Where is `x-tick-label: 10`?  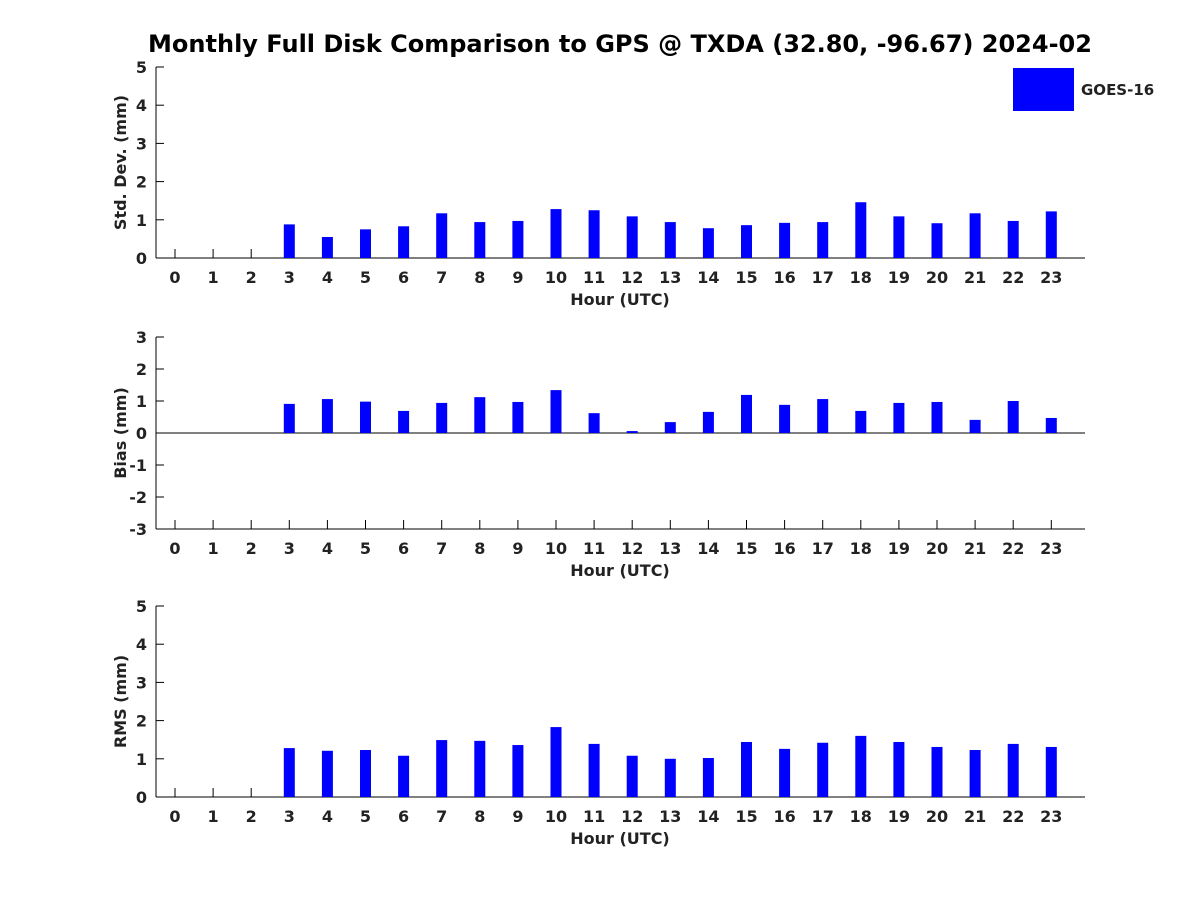 x-tick-label: 10 is located at coordinates (556, 816).